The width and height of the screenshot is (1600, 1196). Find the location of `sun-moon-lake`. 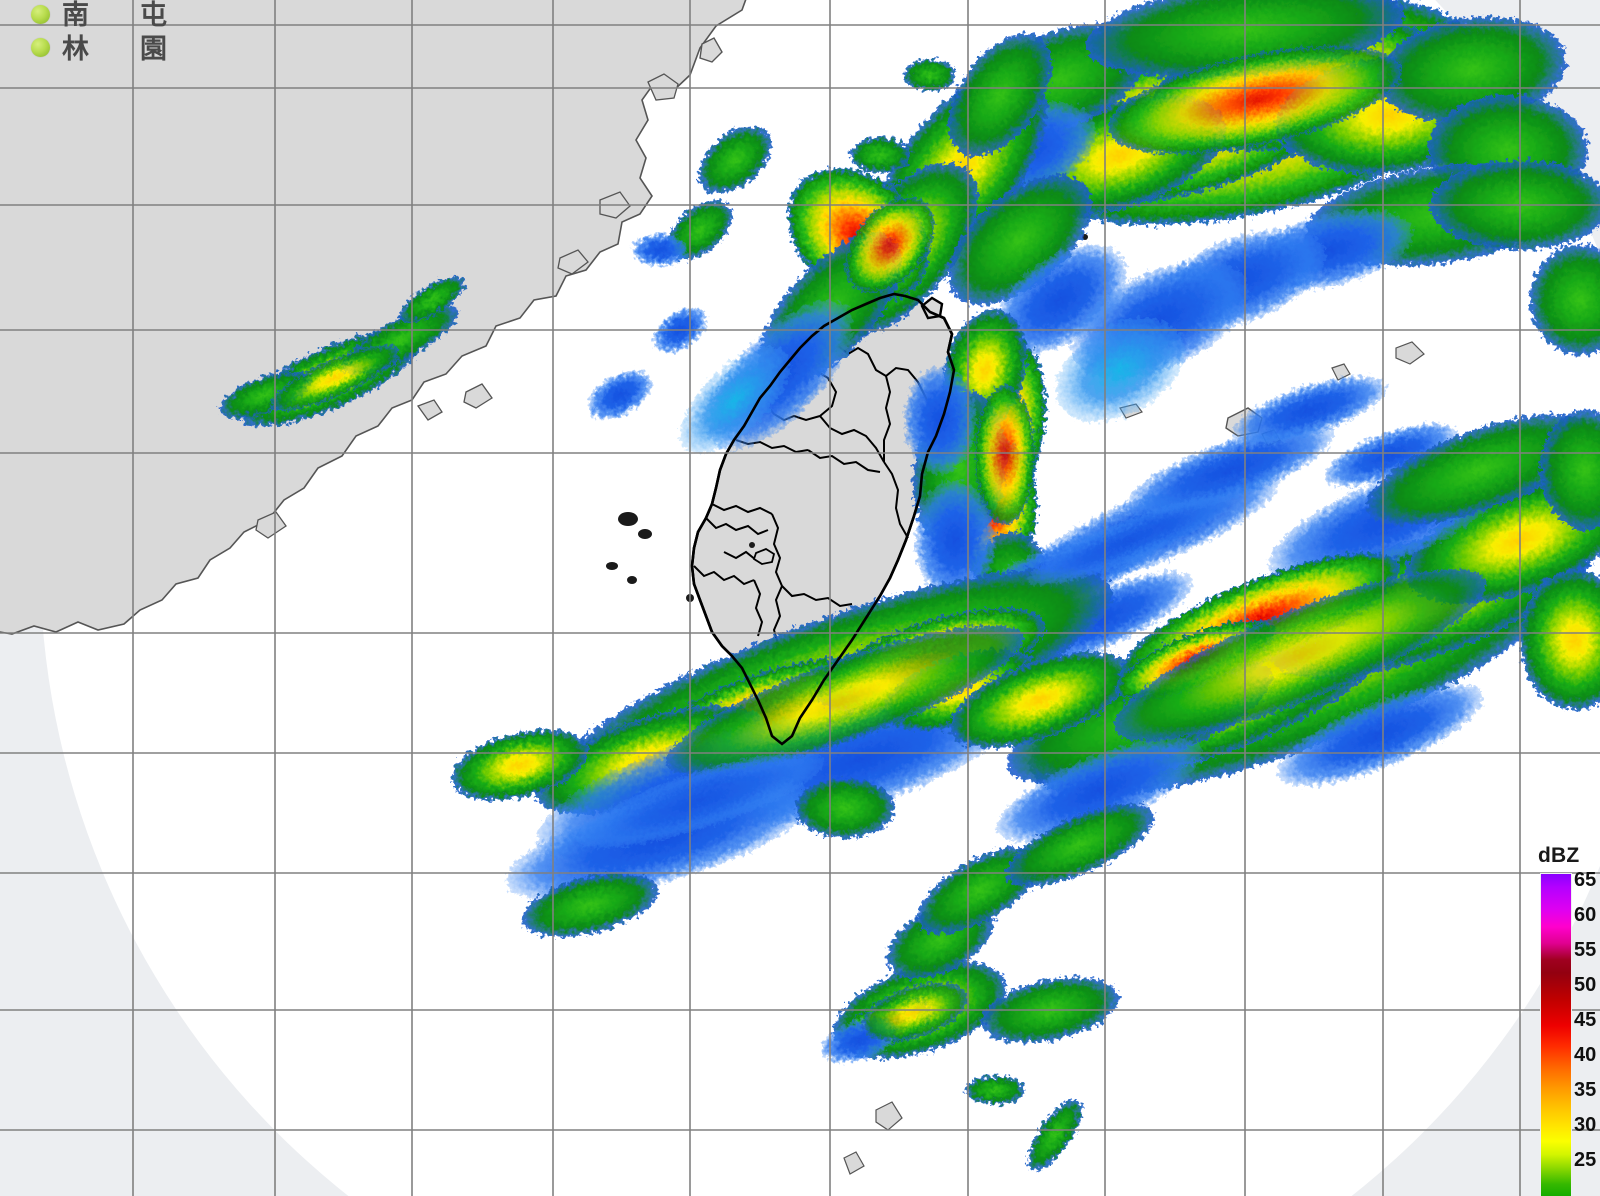

sun-moon-lake is located at coordinates (764, 556).